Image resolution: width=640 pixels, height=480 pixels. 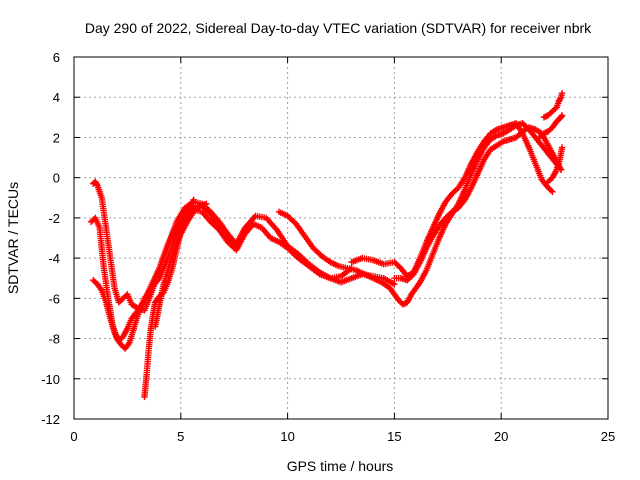 What do you see at coordinates (608, 436) in the screenshot?
I see `x-tick-label: 25` at bounding box center [608, 436].